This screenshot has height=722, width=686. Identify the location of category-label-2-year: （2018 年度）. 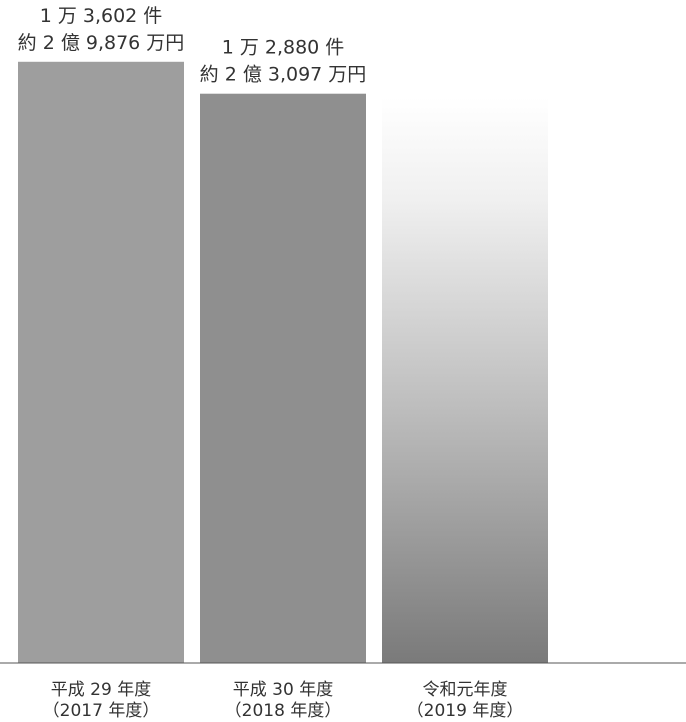
(283, 711).